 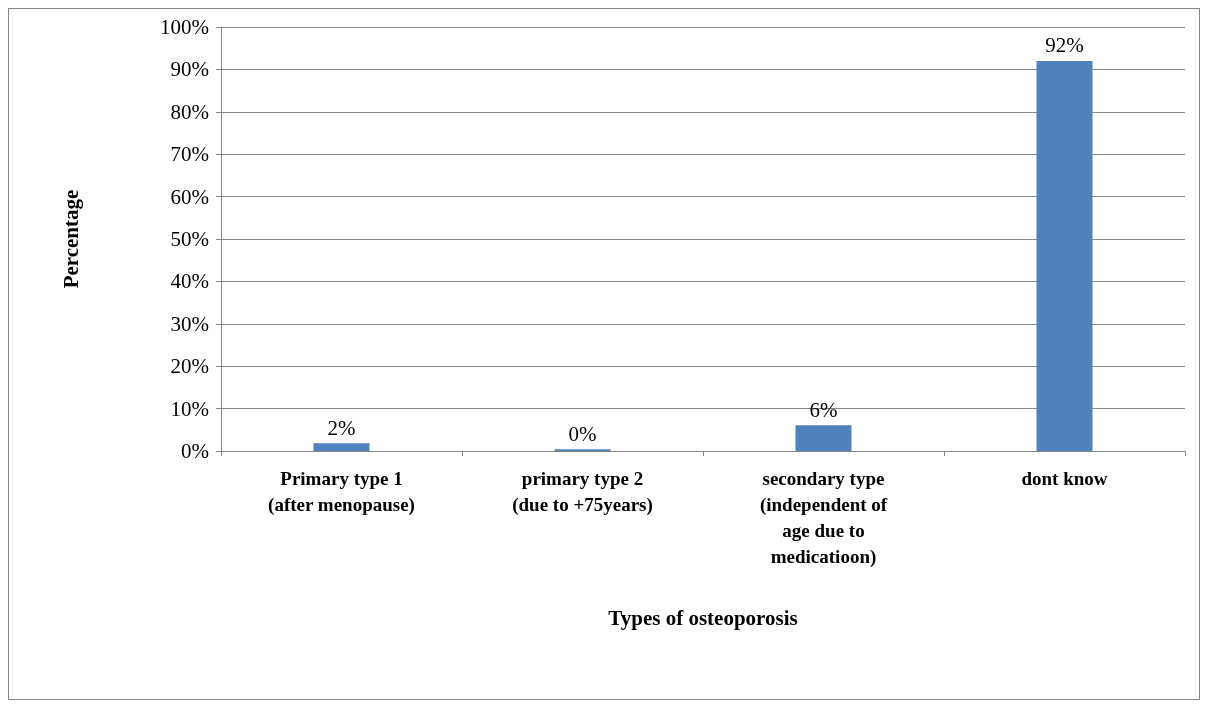 What do you see at coordinates (341, 491) in the screenshot?
I see `x-tick-label: Primary type 1 (after menopause)` at bounding box center [341, 491].